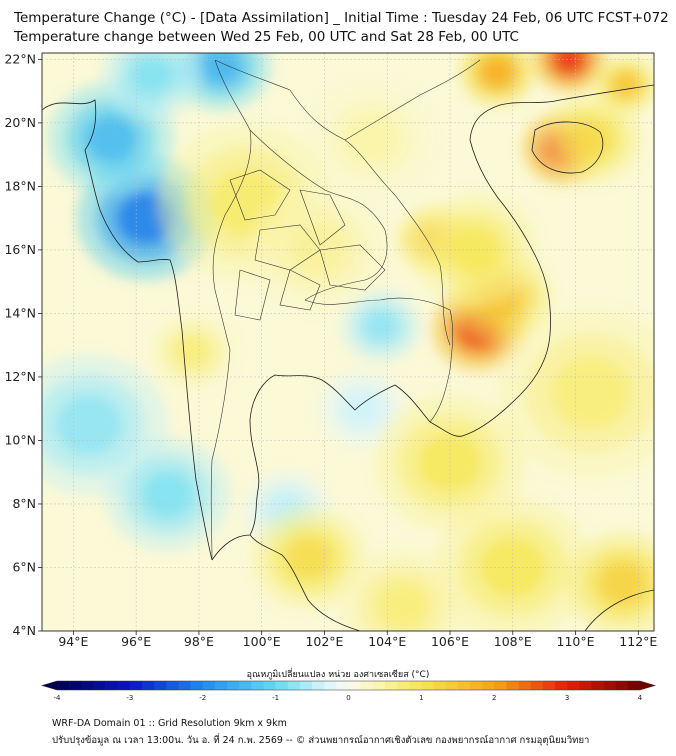  What do you see at coordinates (640, 698) in the screenshot?
I see `colorbar-tick-4: 4` at bounding box center [640, 698].